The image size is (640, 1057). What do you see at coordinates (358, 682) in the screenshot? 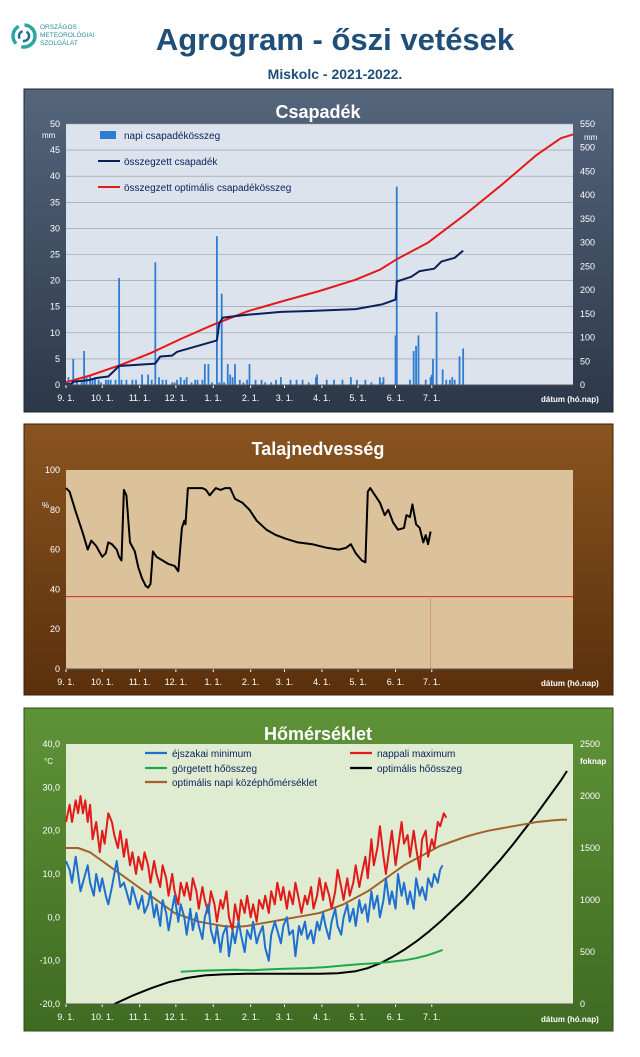
I see `soil-xtick-label: 5. 1.` at bounding box center [358, 682].